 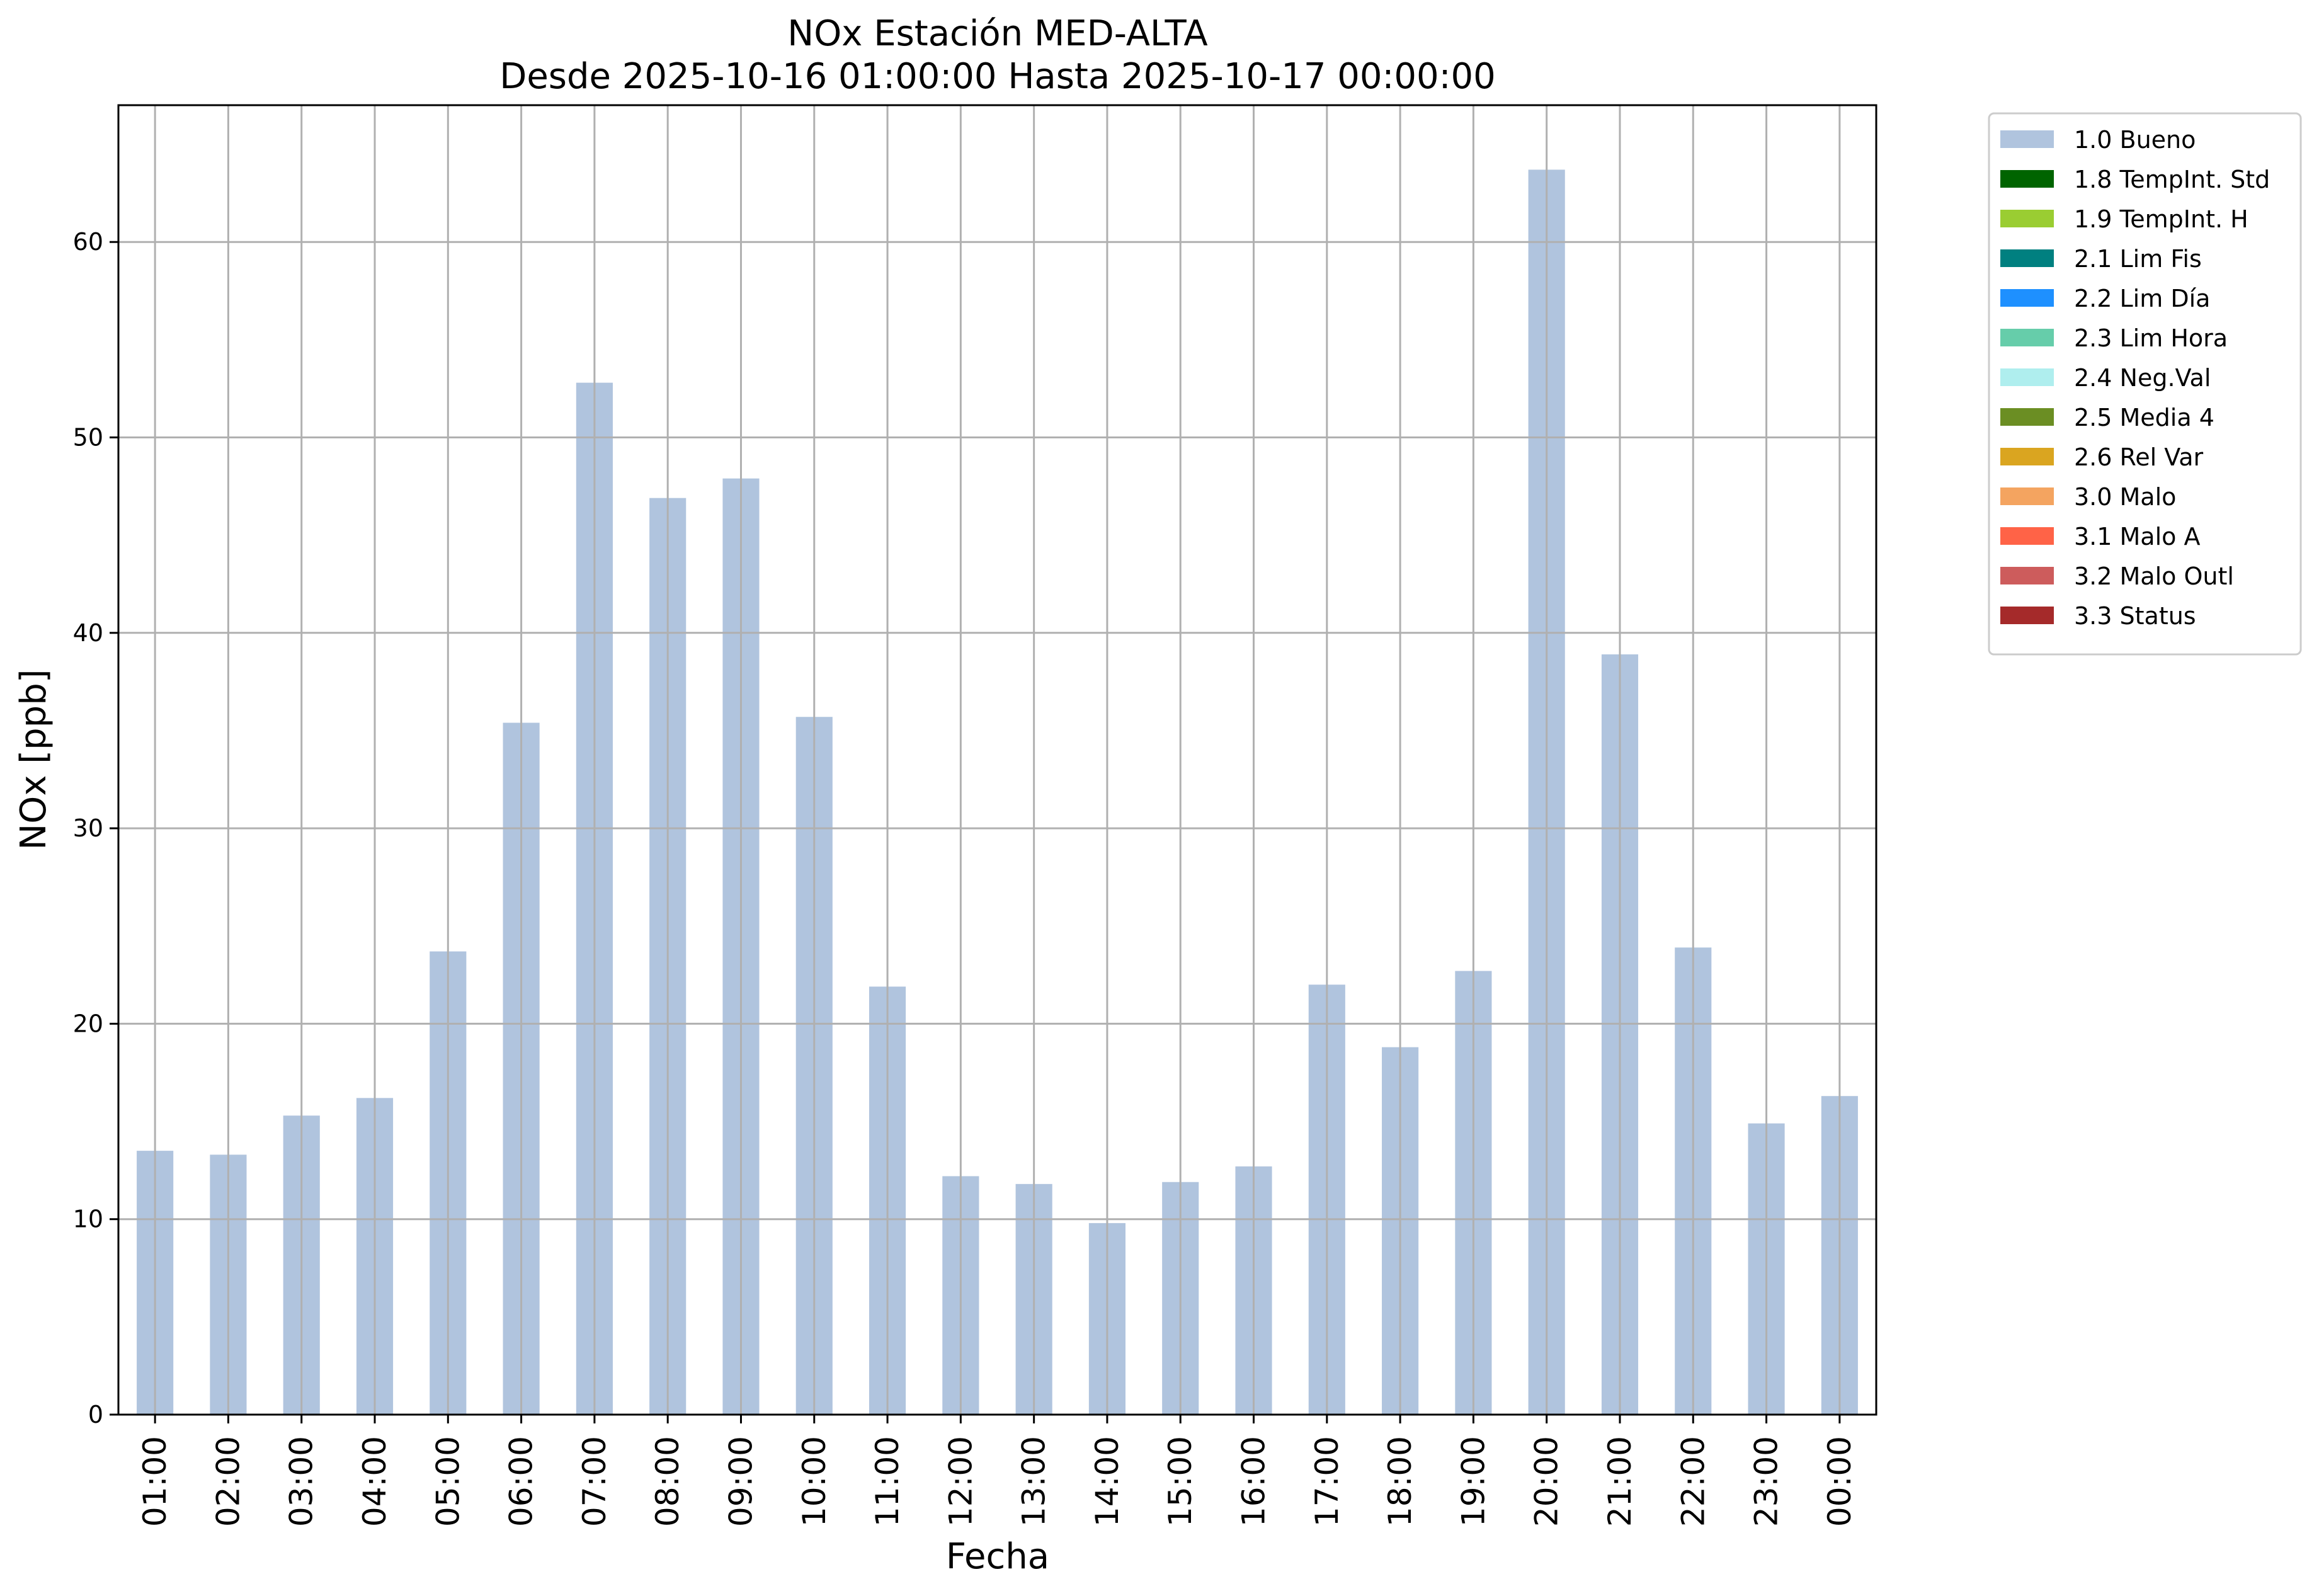 I want to click on x-tick-label: 23:00, so click(x=1766, y=1481).